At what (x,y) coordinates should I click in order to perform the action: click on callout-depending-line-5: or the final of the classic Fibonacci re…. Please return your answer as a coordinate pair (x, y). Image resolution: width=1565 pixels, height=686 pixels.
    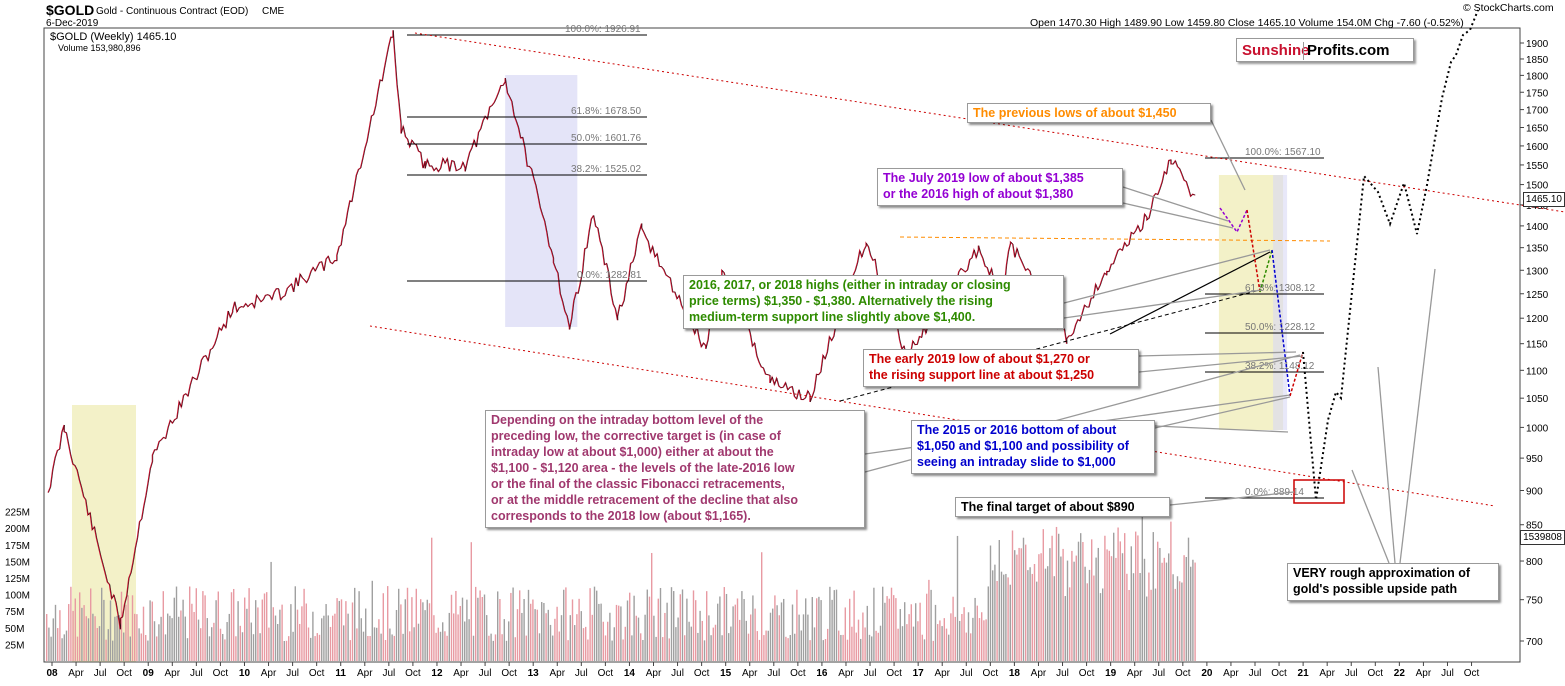
    Looking at the image, I should click on (638, 484).